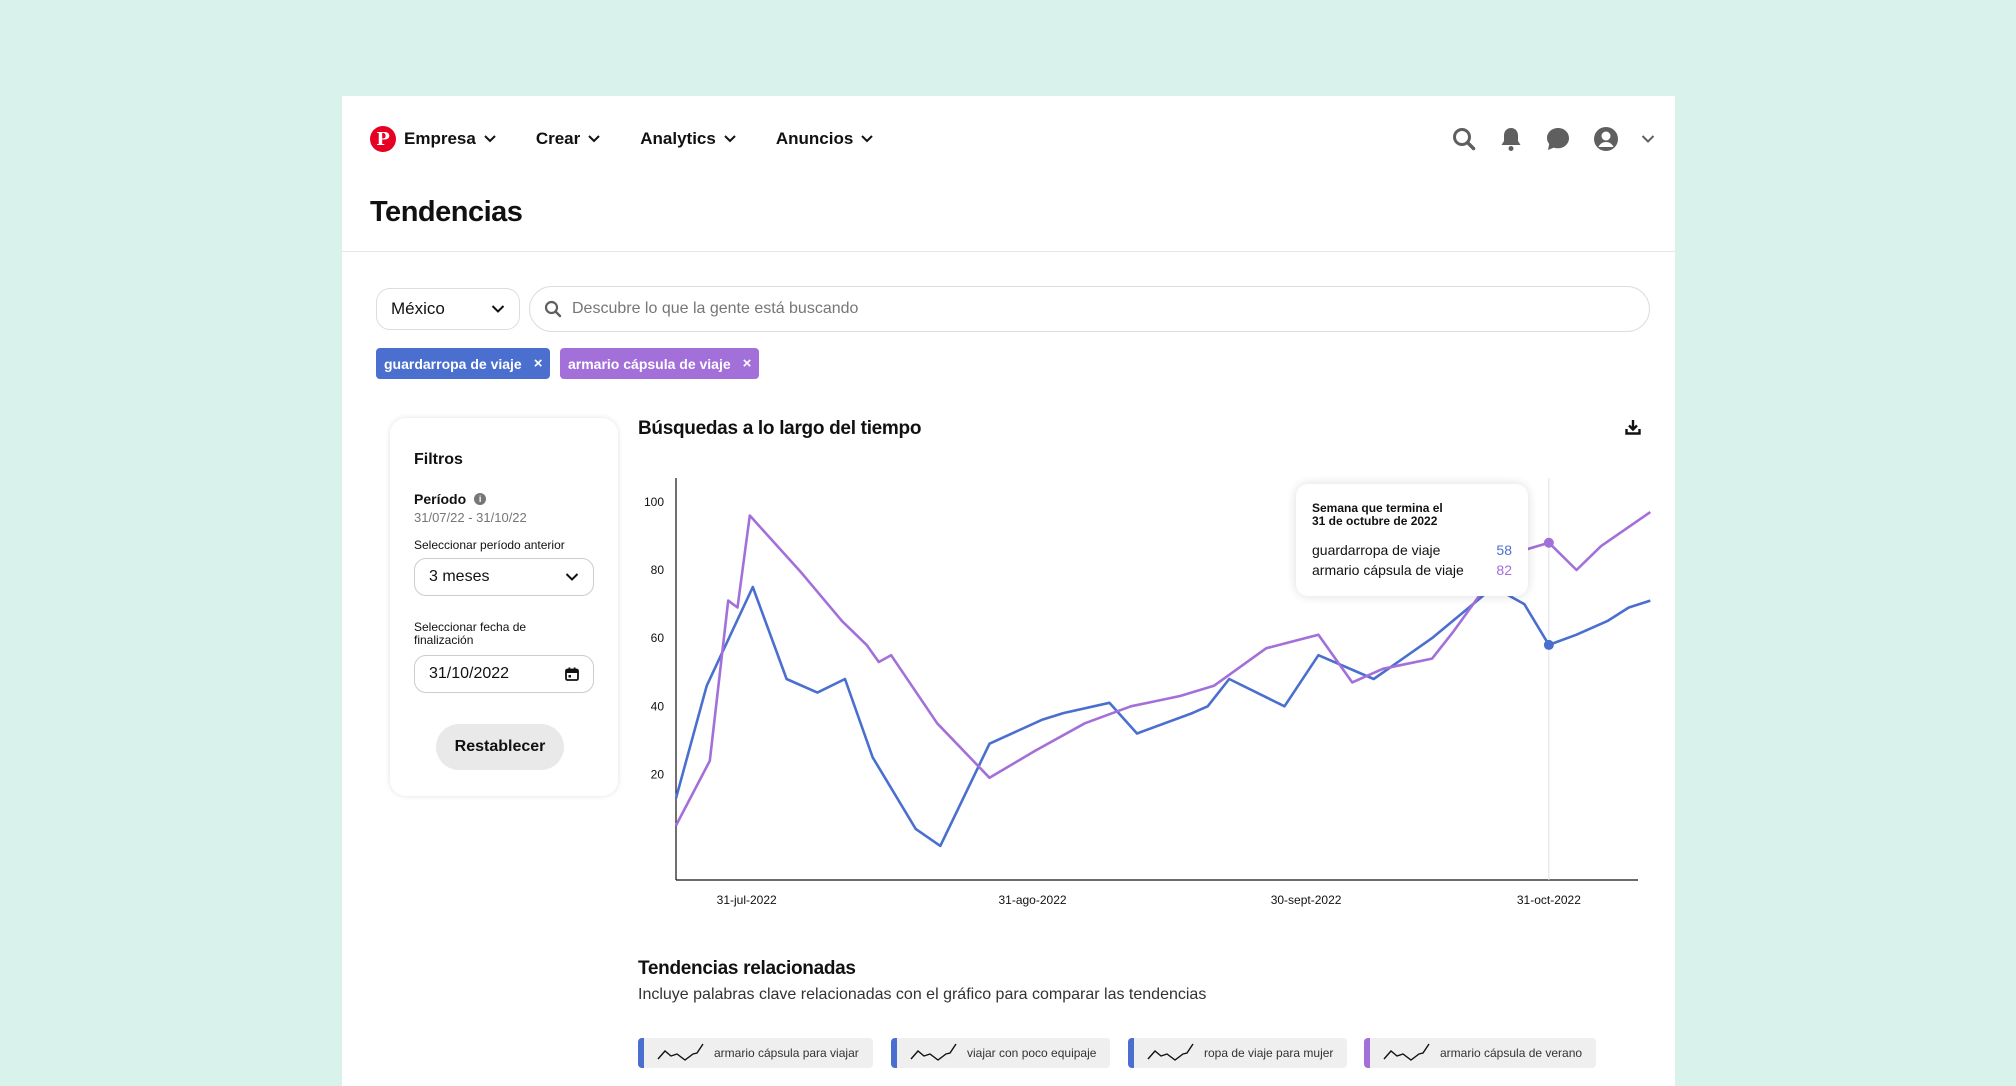  What do you see at coordinates (446, 212) in the screenshot?
I see `page-title: Tendencias` at bounding box center [446, 212].